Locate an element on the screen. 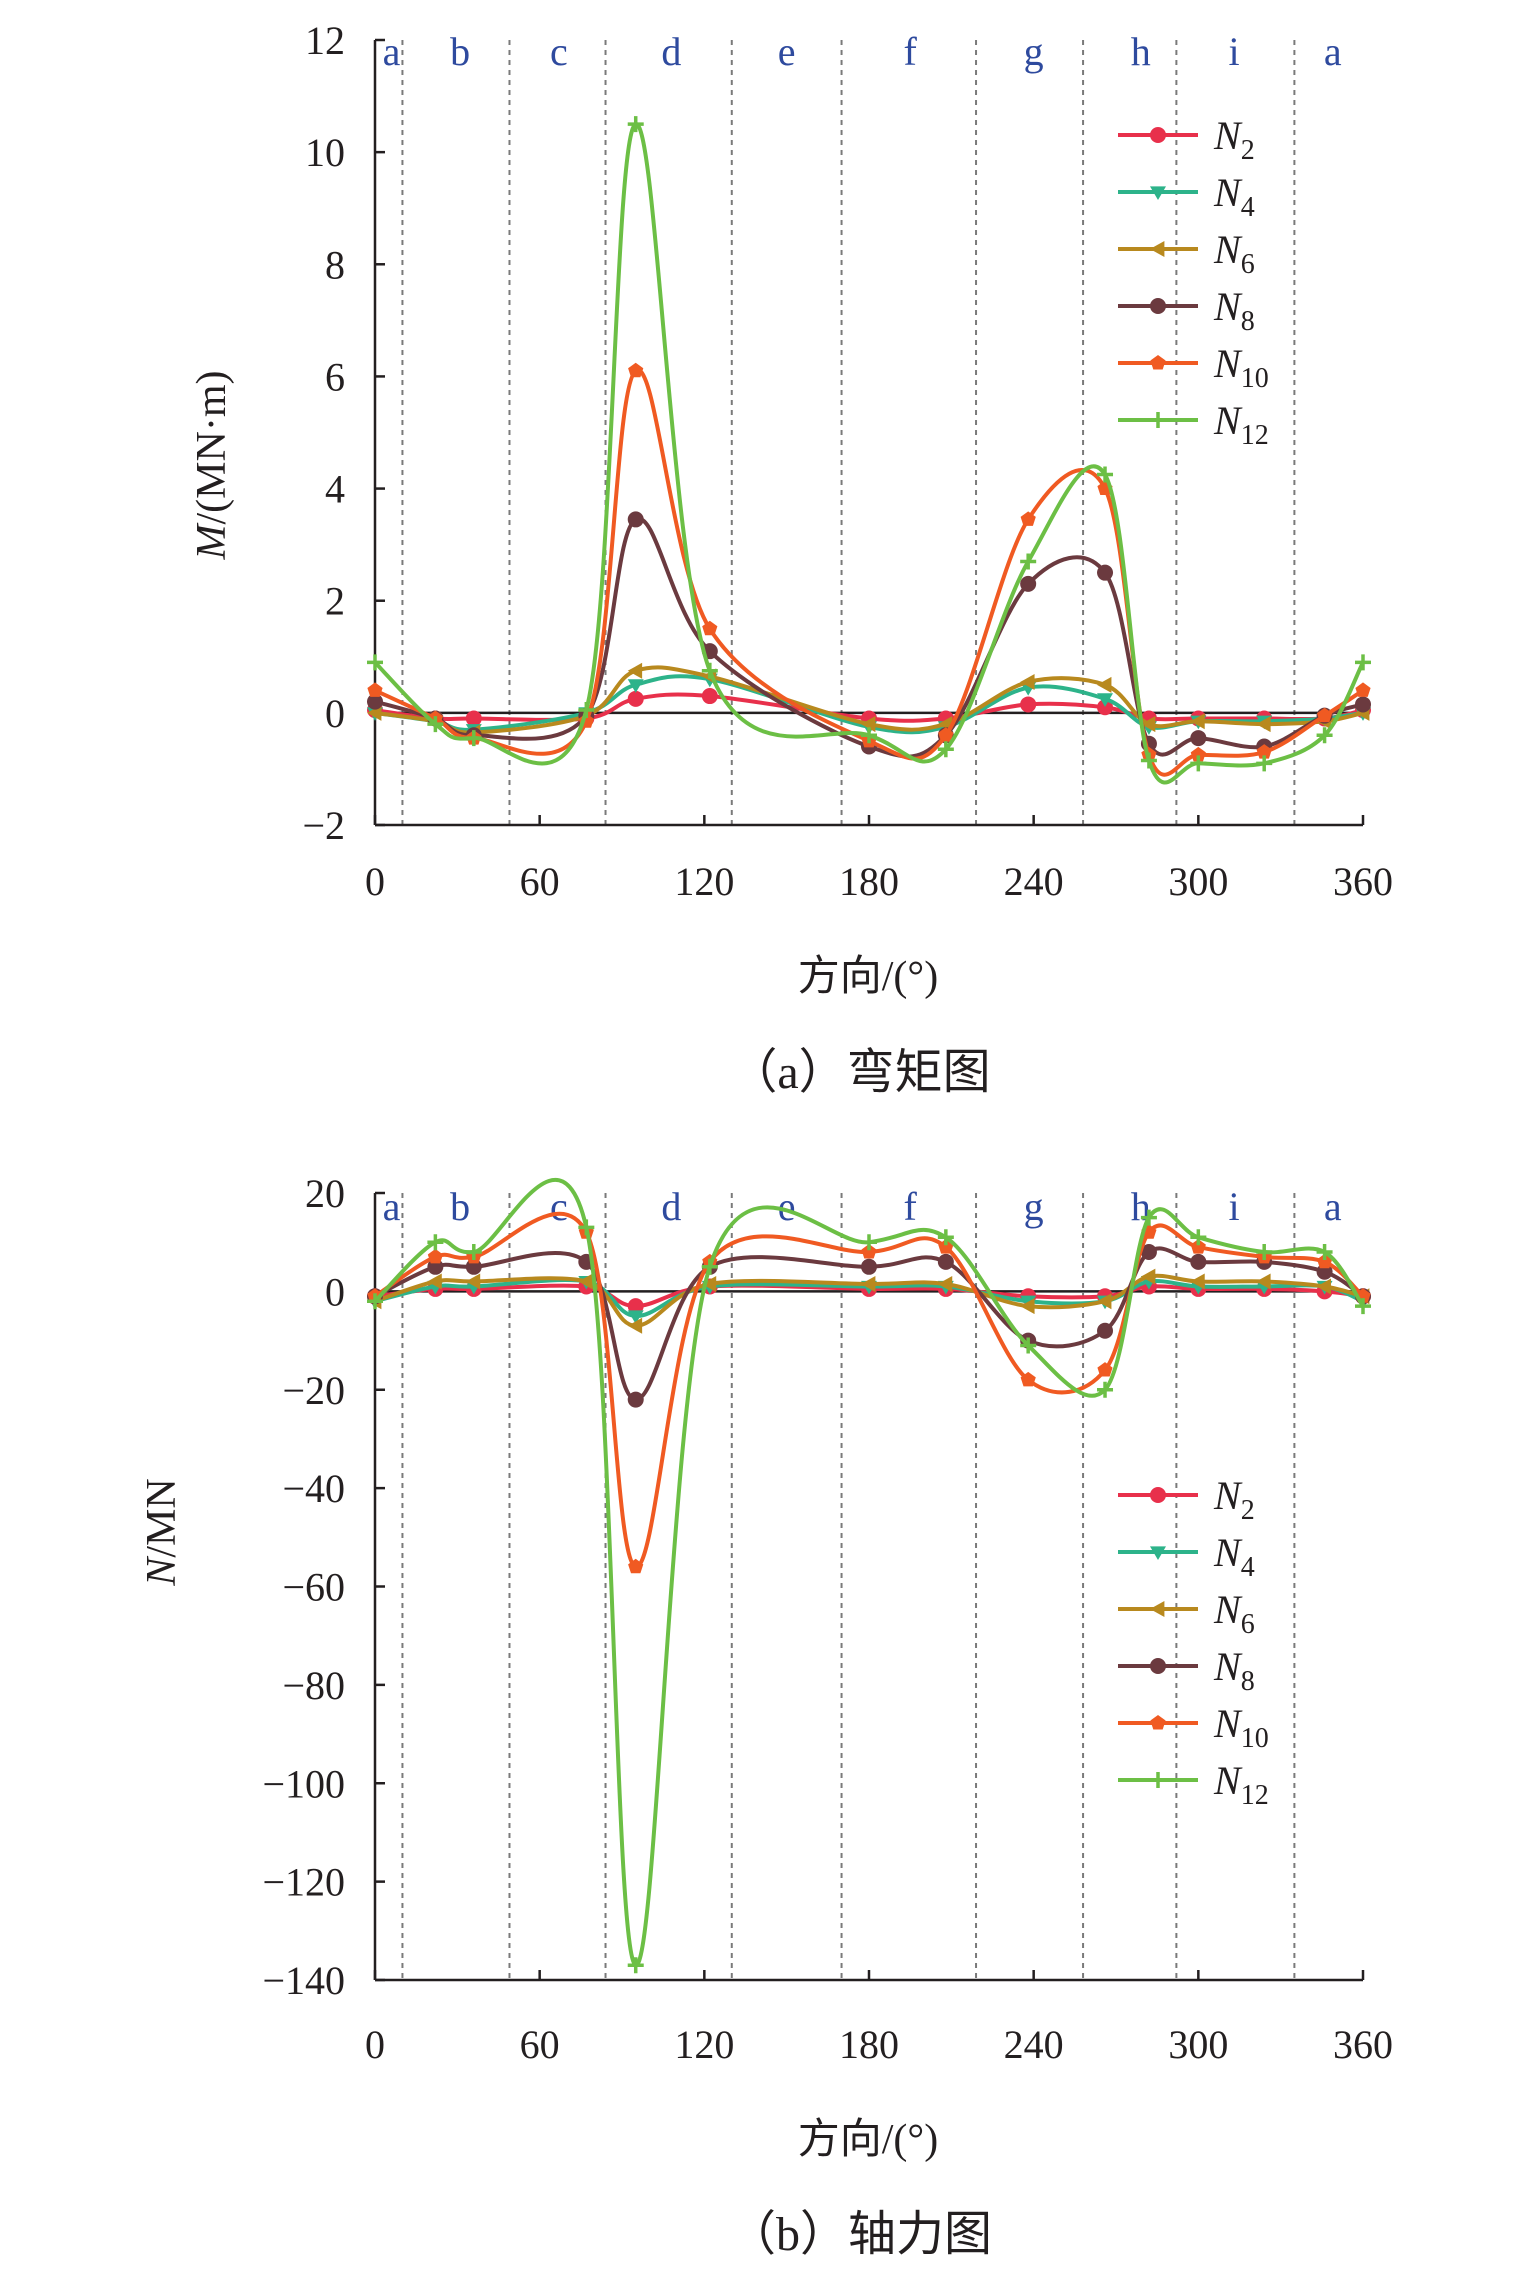  y-axis-label-a-unit: /(MN·m) is located at coordinates (212, 448).